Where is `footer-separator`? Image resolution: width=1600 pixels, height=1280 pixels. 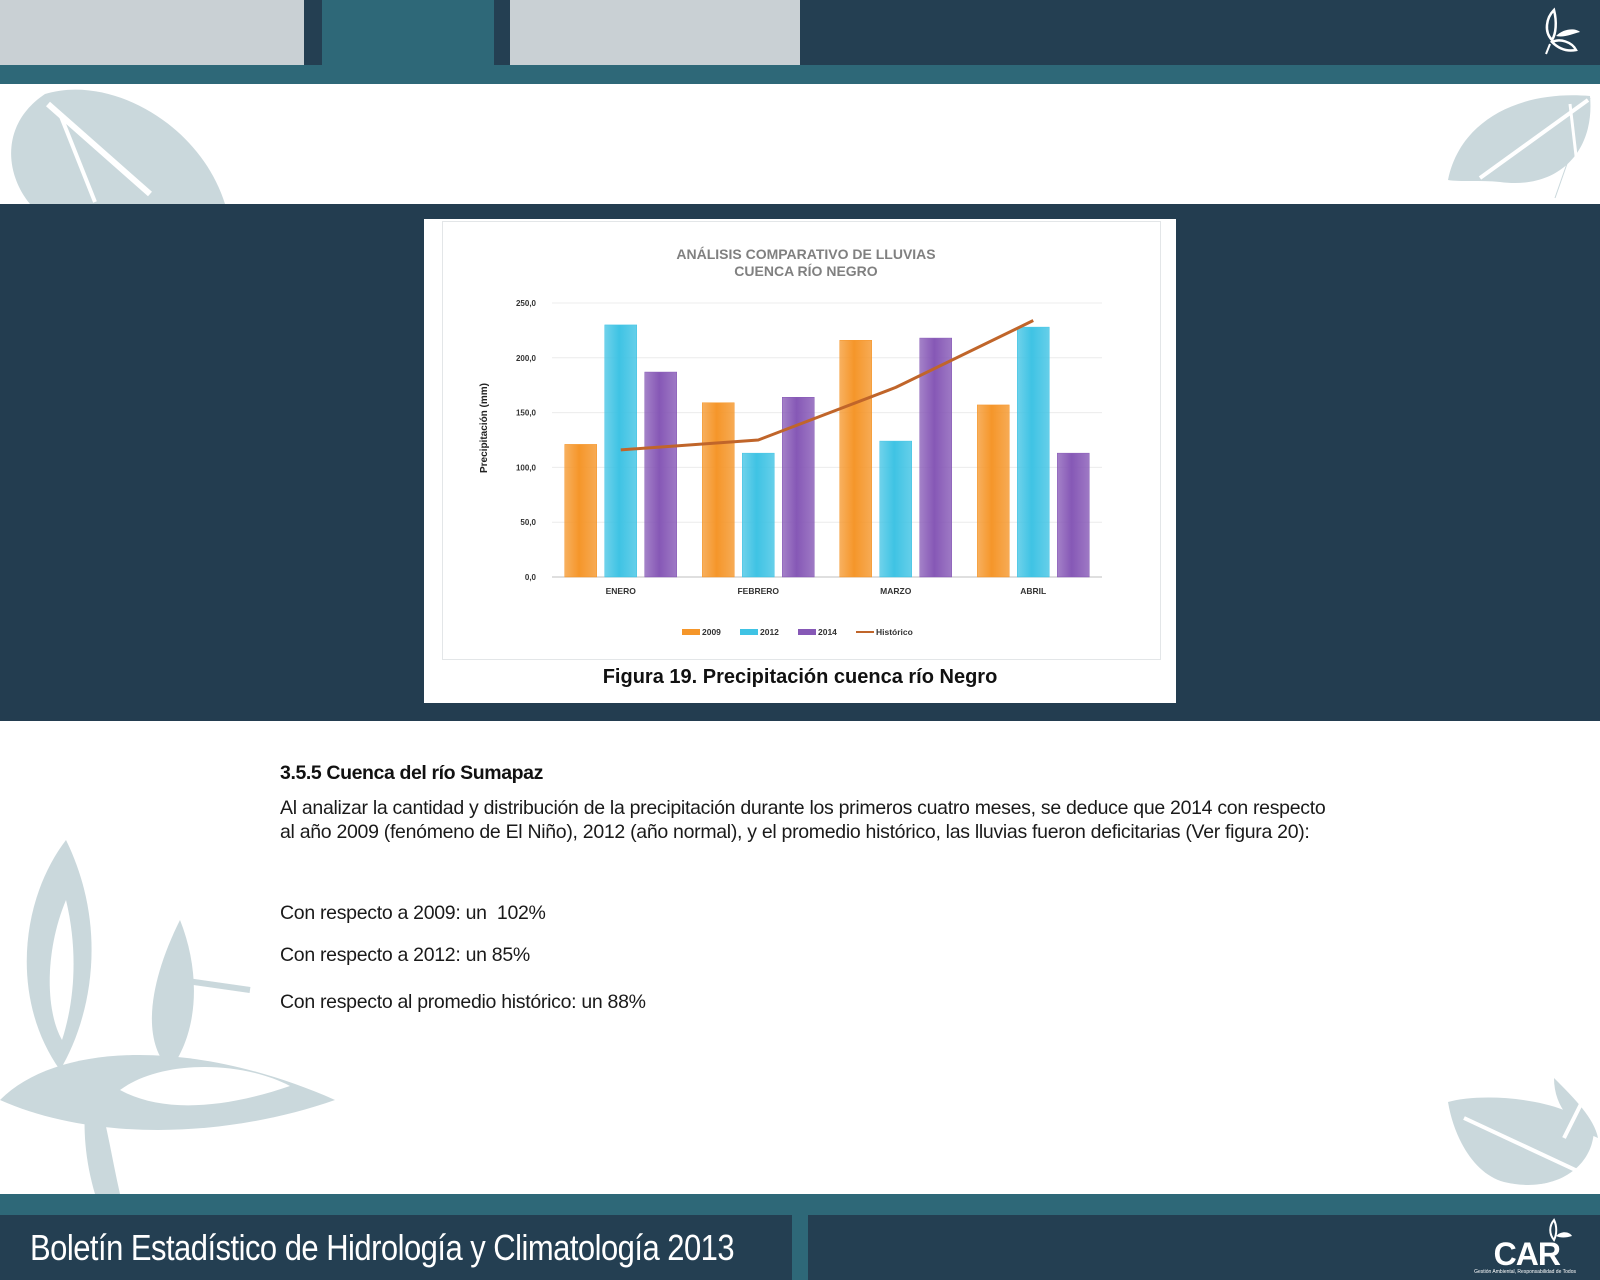
footer-separator is located at coordinates (800, 1247).